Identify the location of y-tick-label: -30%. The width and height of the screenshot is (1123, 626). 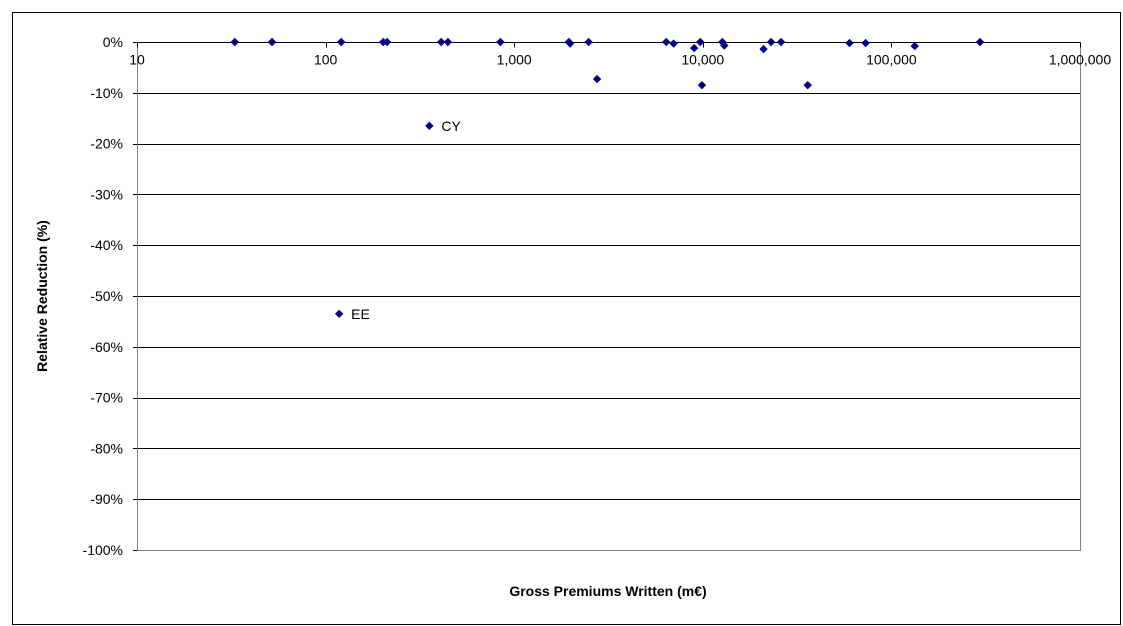
(106, 194).